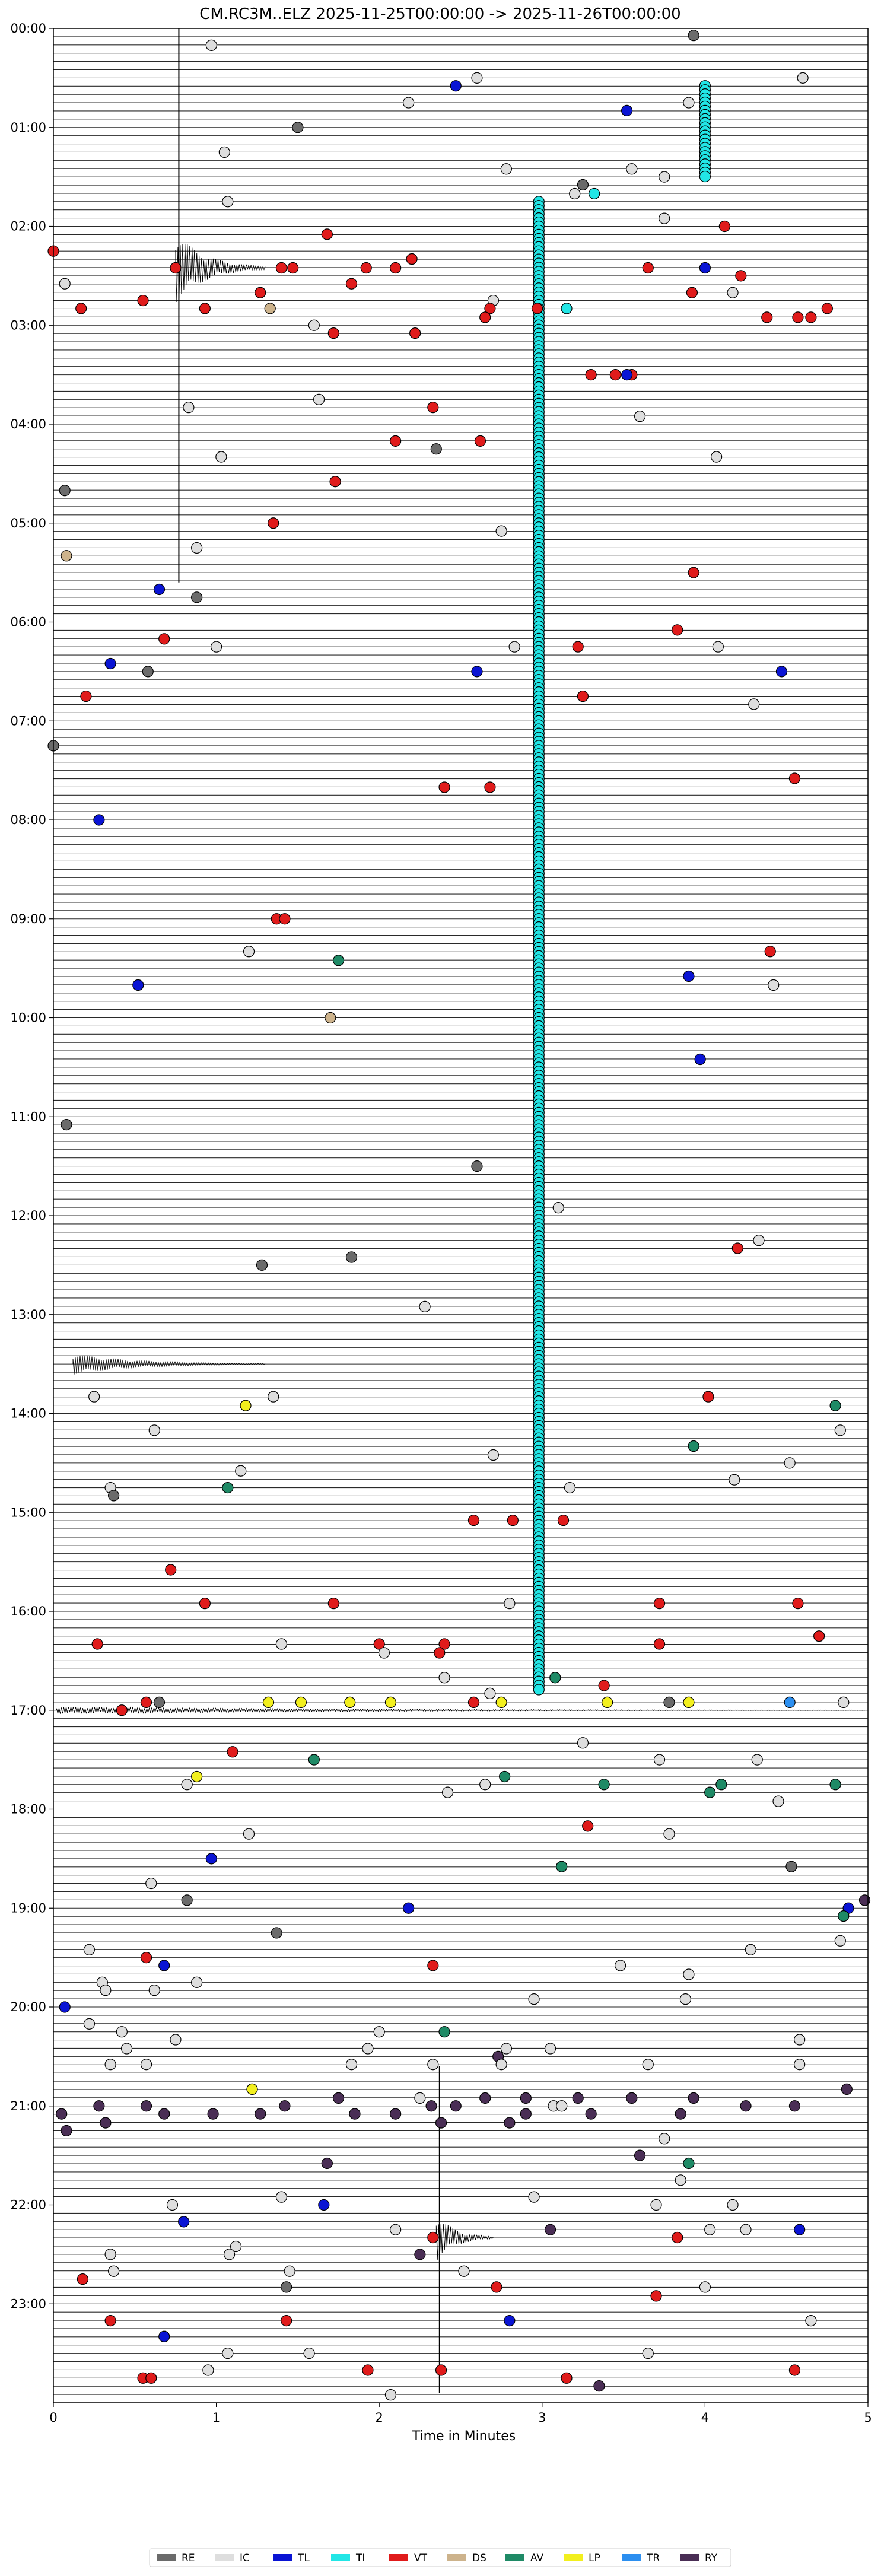  I want to click on legend-swatch-ic, so click(224, 2557).